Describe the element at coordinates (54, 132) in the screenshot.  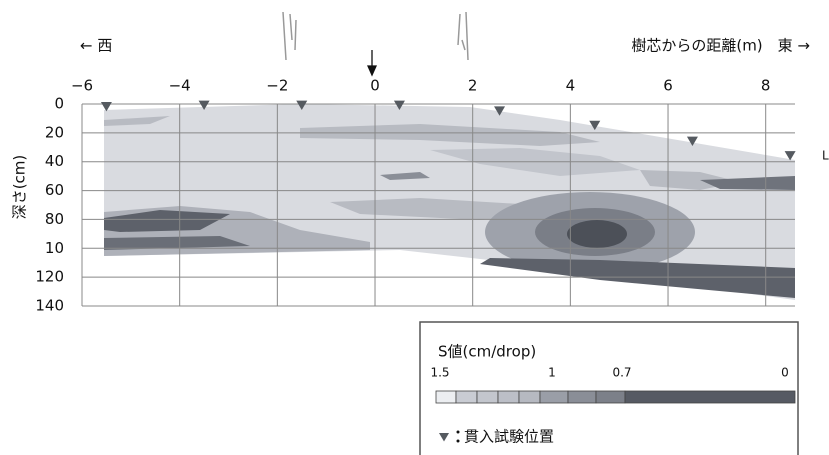
I see `y-tick-label: 20` at that location.